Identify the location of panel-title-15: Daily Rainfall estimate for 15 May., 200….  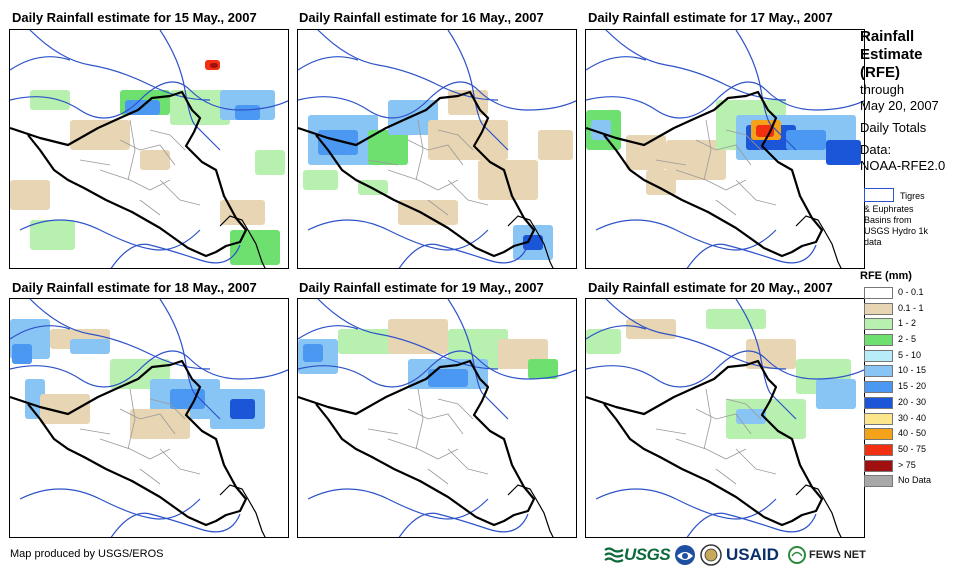
(134, 17).